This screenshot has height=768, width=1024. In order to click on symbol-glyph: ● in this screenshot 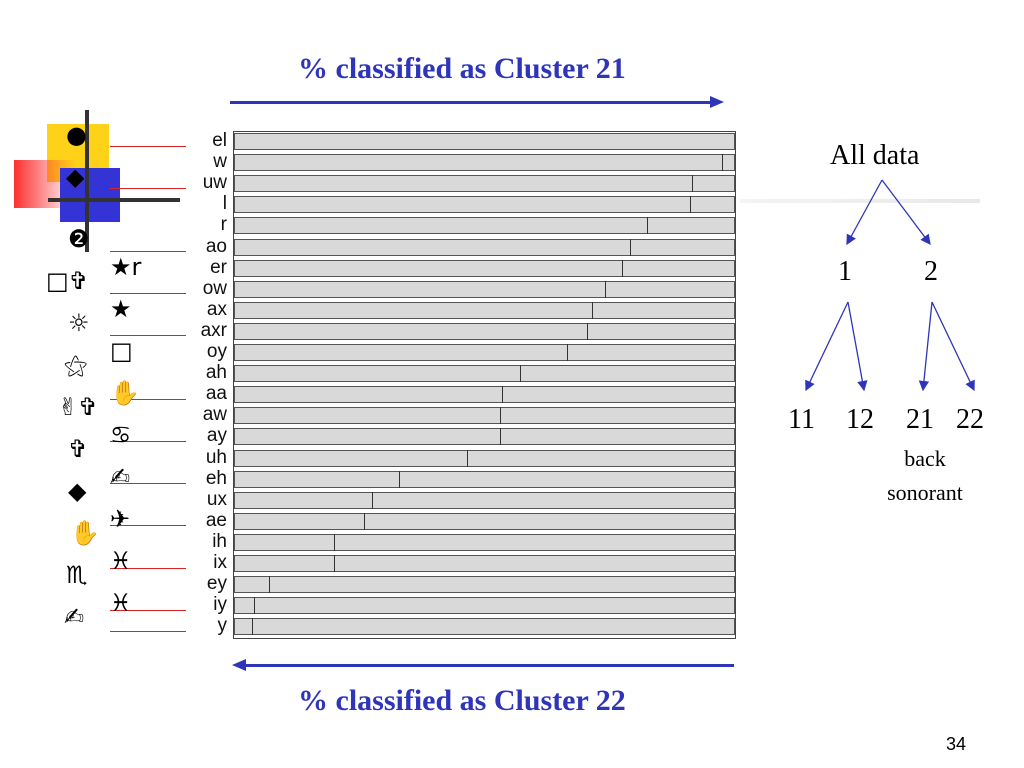, I will do `click(76, 135)`.